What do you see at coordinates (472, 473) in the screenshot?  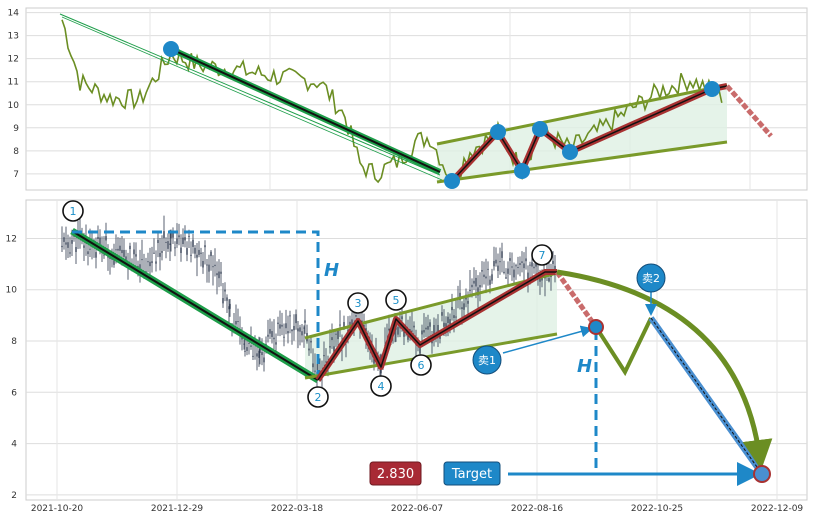 I see `target-label-box` at bounding box center [472, 473].